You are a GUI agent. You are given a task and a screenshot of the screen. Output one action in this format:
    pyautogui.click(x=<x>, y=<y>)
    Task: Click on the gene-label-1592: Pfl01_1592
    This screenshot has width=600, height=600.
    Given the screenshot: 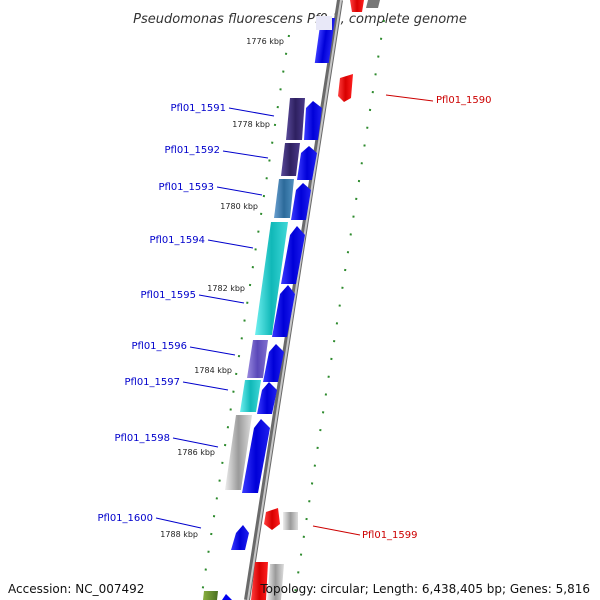 What is the action you would take?
    pyautogui.click(x=192, y=150)
    